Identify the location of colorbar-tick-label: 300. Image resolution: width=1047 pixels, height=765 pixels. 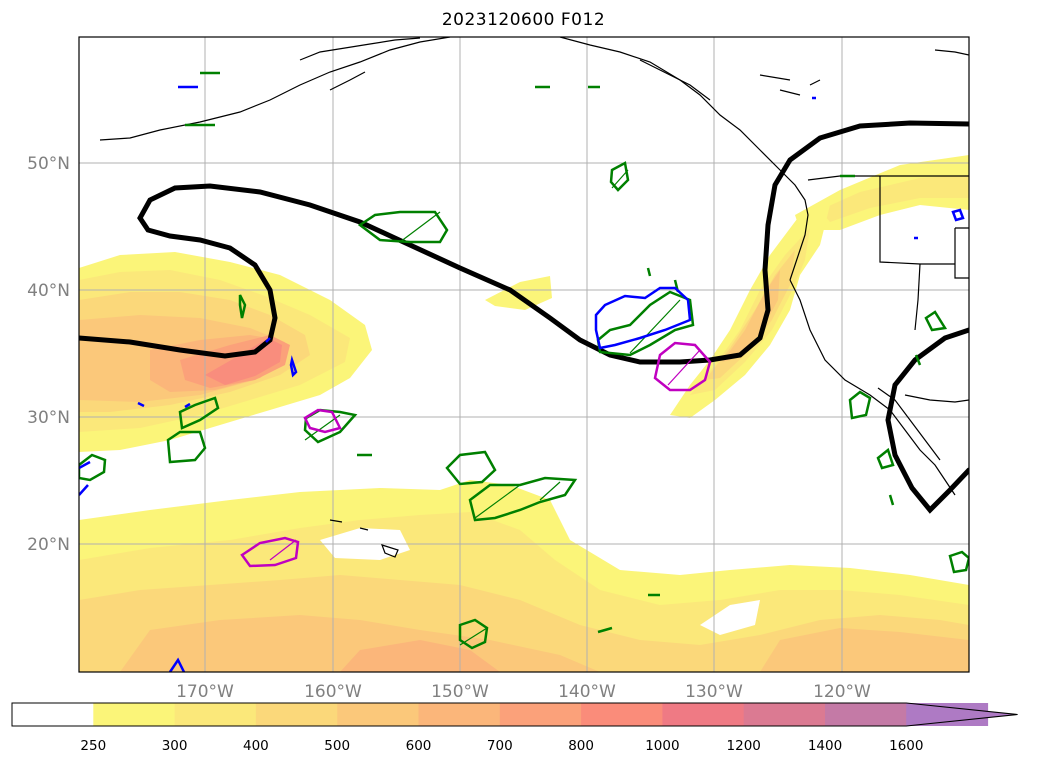
(175, 746).